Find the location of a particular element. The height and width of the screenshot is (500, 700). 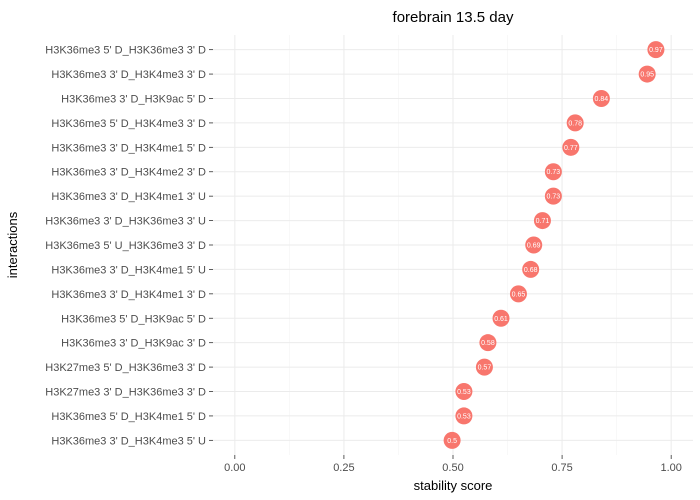

point-value-label: 0.71 is located at coordinates (543, 221).